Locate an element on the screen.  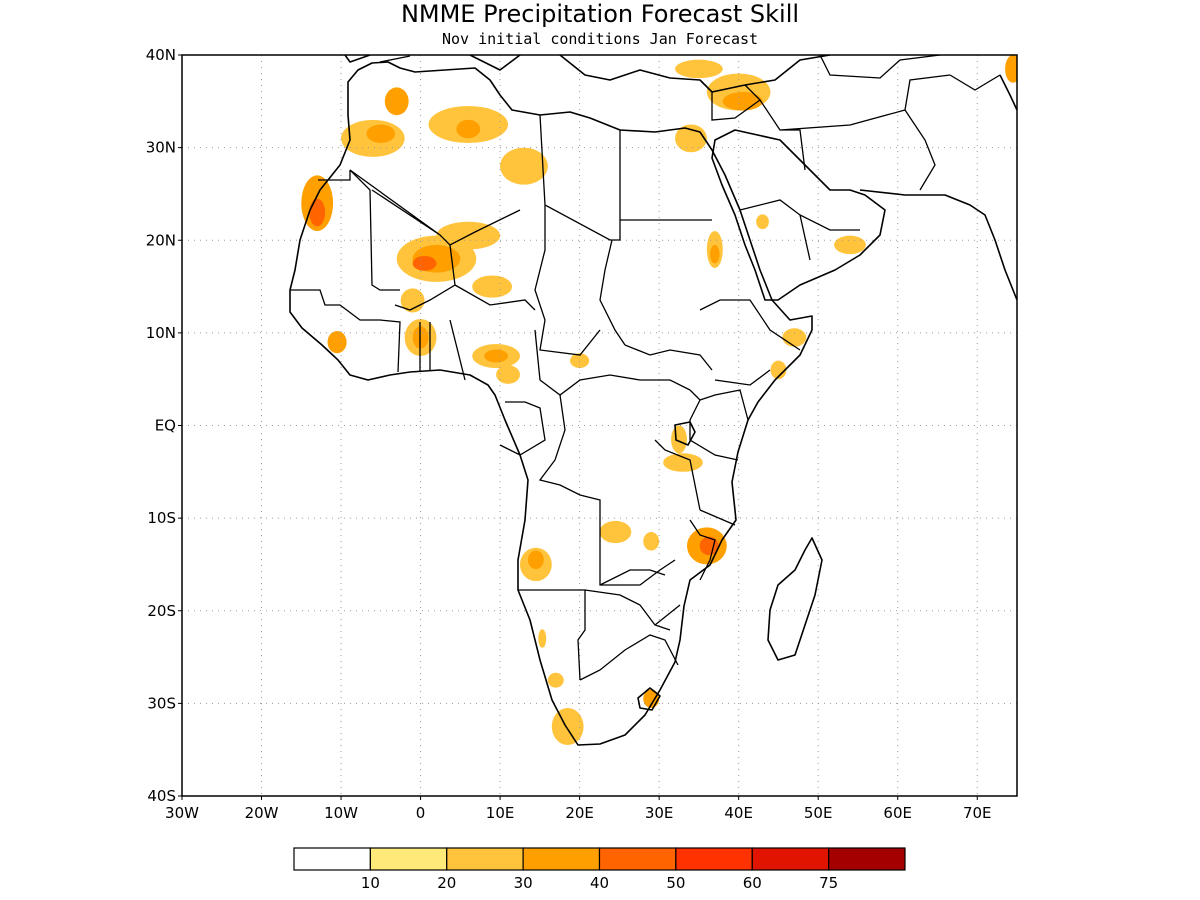
colorbar-label: 20 is located at coordinates (446, 883).